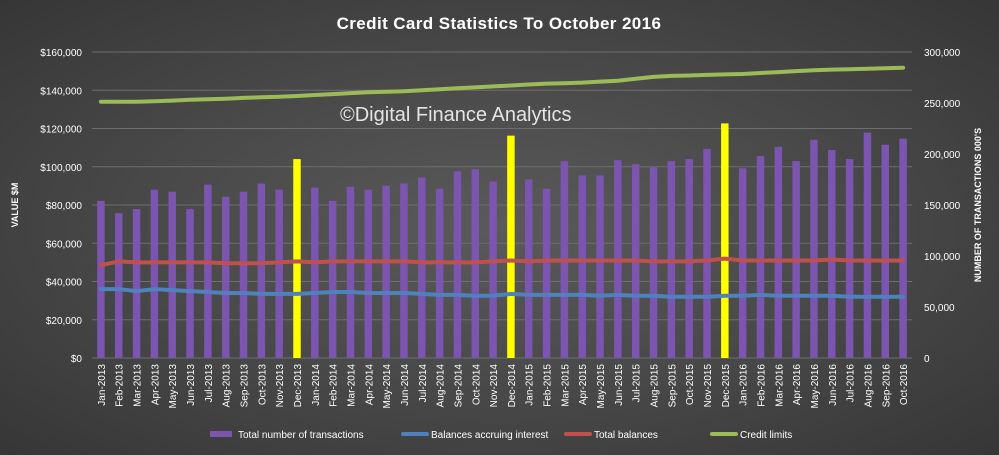  Describe the element at coordinates (942, 53) in the screenshot. I see `y2-tick-label: 300,000` at that location.